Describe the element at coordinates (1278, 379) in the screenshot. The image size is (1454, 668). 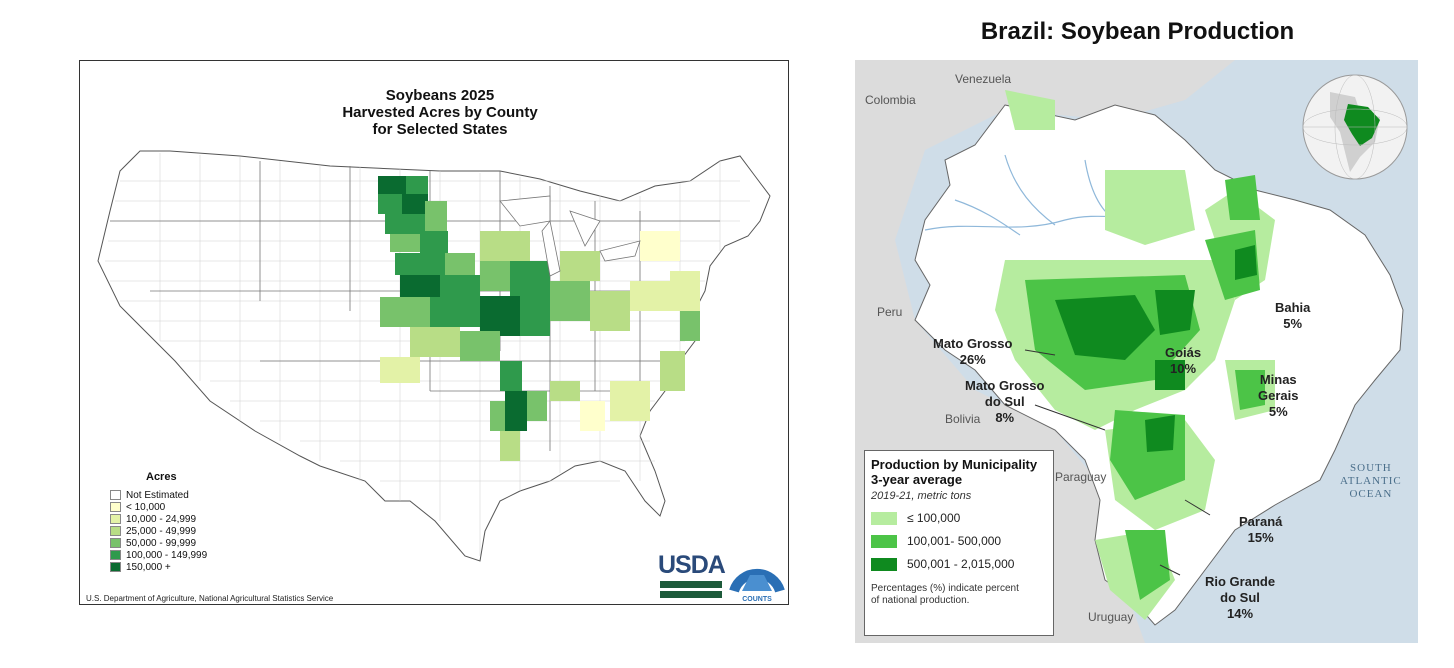
I see `state-name-line: Minas` at that location.